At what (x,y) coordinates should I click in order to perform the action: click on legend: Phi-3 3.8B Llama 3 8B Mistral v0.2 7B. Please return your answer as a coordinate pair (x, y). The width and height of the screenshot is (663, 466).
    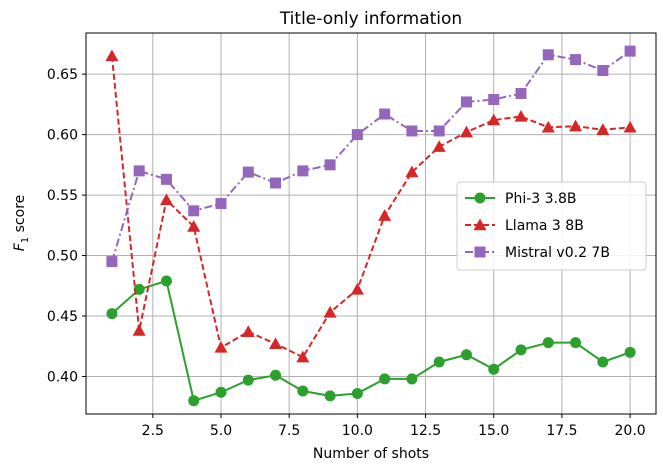
    Looking at the image, I should click on (551, 226).